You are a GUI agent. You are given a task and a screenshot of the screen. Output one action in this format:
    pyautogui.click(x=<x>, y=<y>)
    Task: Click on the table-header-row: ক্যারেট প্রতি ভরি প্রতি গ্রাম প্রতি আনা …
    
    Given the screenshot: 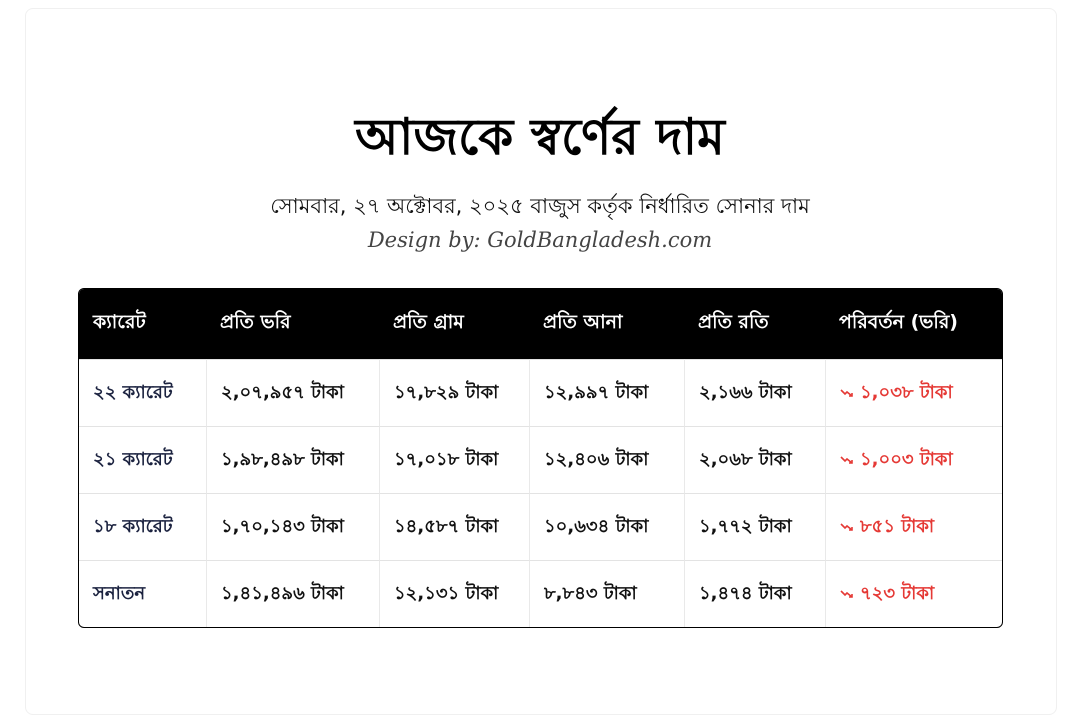 What is the action you would take?
    pyautogui.click(x=540, y=324)
    